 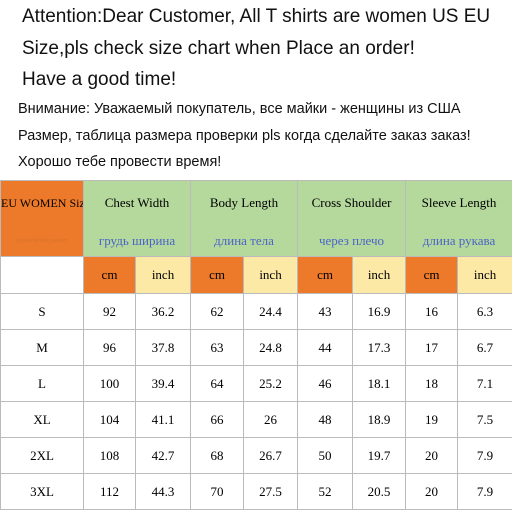 I want to click on group-subtitle: грудь ширина, so click(x=137, y=241).